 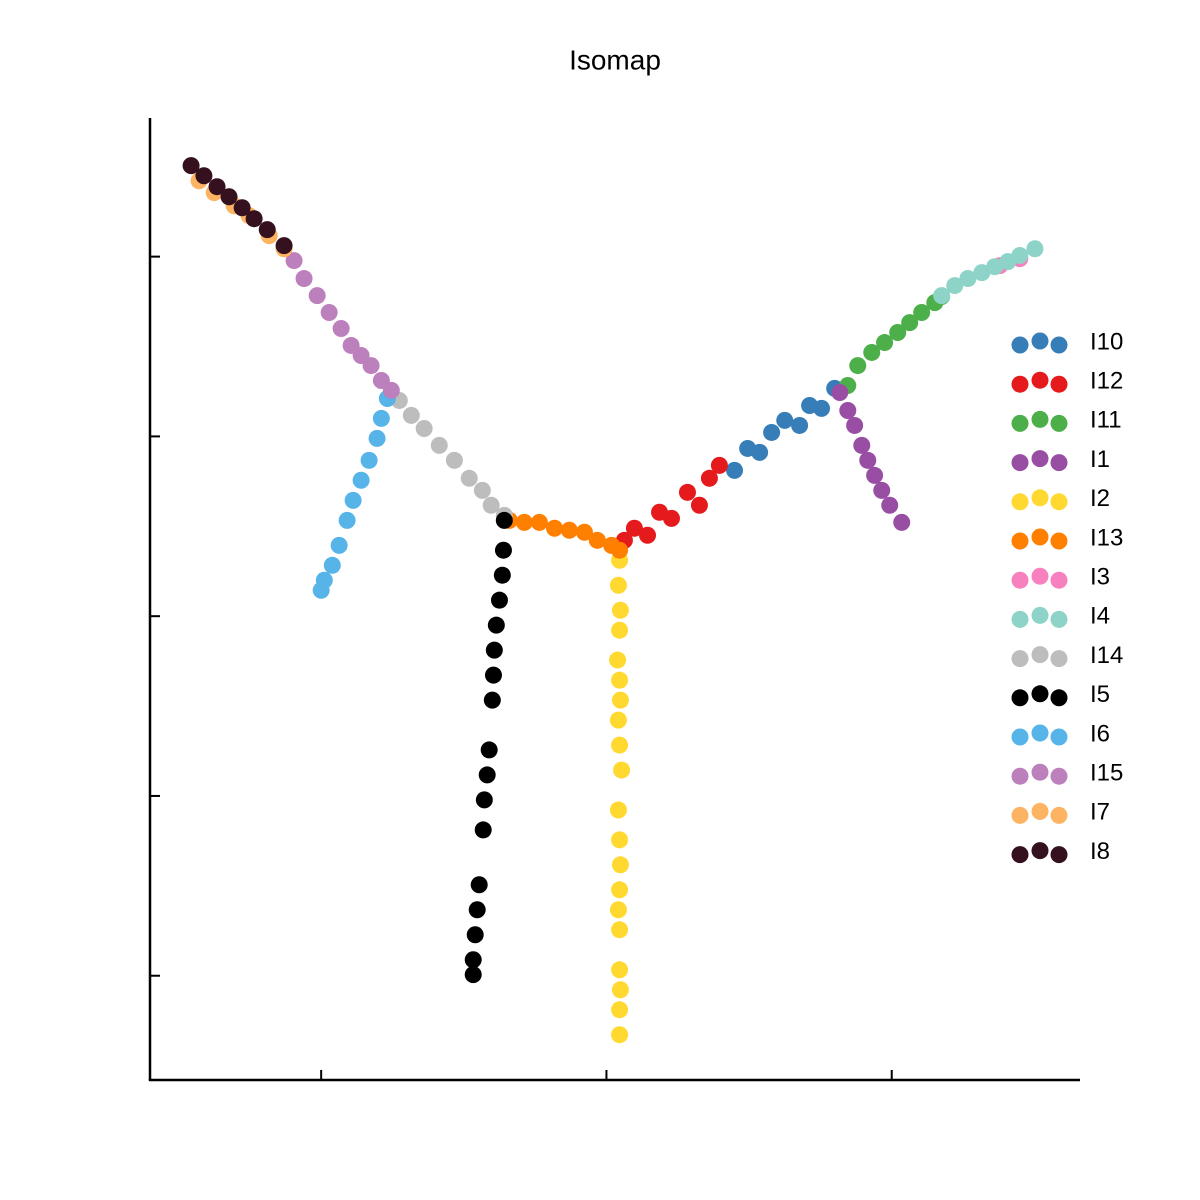 I want to click on legend-label: I15, so click(x=1106, y=773).